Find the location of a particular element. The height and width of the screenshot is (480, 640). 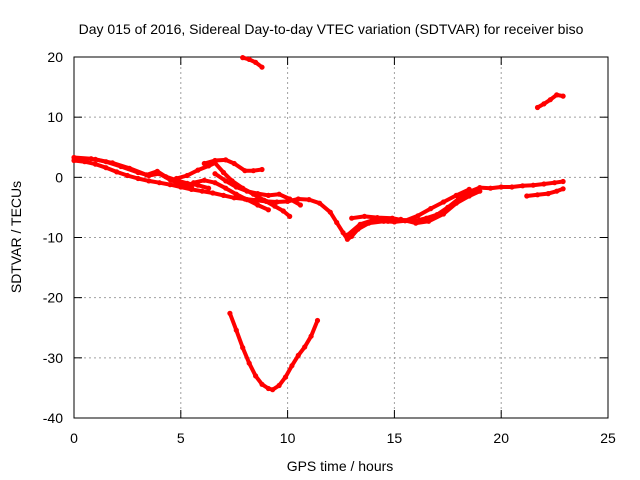

x-tick-label: 25 is located at coordinates (608, 438).